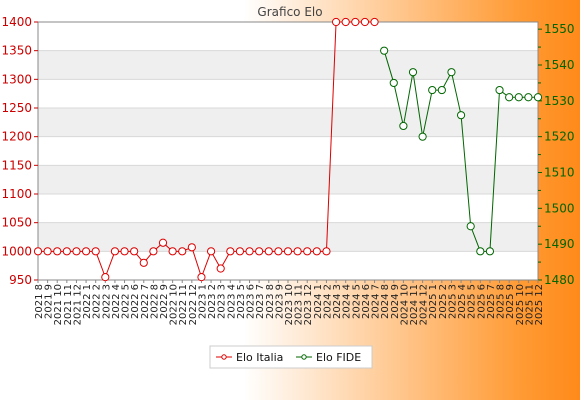 This screenshot has height=400, width=580. What do you see at coordinates (16, 51) in the screenshot?
I see `y-left-tick-label: 1350` at bounding box center [16, 51].